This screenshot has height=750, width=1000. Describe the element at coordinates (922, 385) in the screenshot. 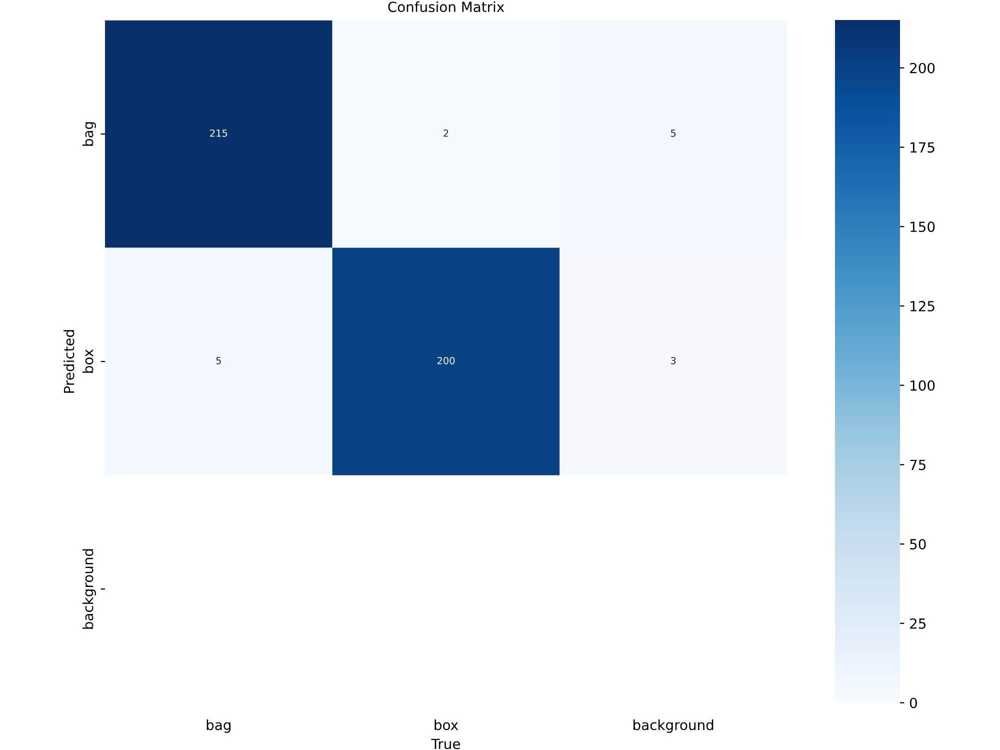

I see `color-bar-label: 100` at that location.